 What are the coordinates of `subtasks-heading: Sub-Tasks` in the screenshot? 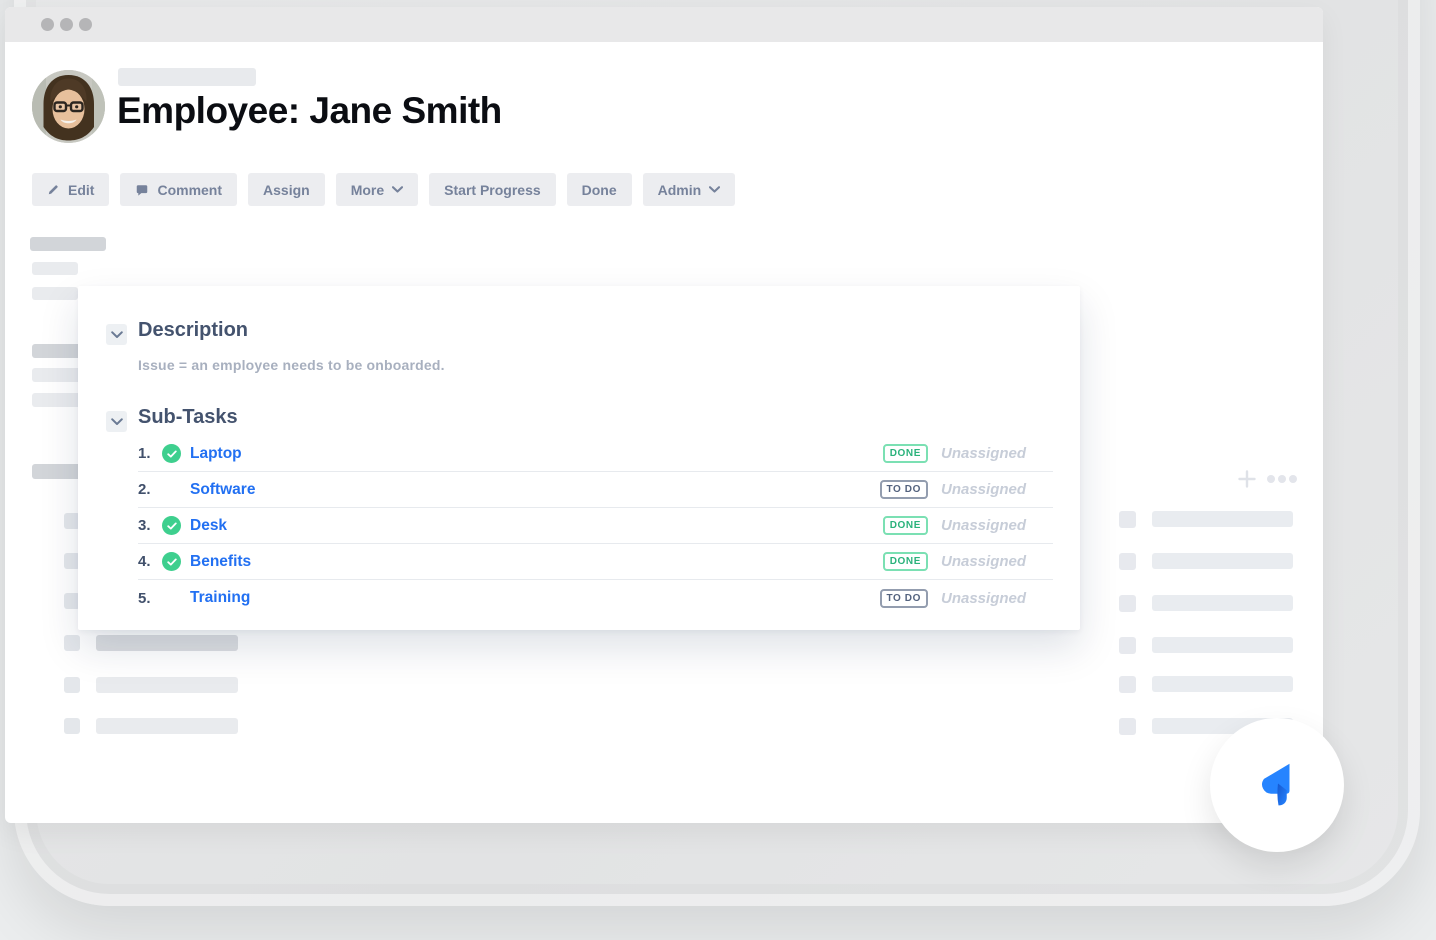 It's located at (188, 417).